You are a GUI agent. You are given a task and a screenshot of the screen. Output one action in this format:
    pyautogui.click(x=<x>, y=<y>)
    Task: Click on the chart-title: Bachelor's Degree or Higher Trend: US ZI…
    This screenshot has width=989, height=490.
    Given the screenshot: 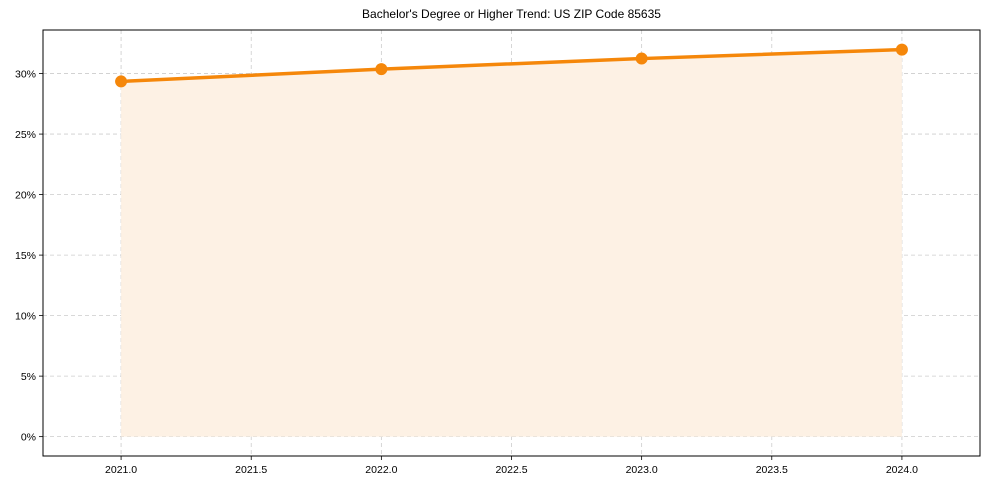 What is the action you would take?
    pyautogui.click(x=511, y=14)
    